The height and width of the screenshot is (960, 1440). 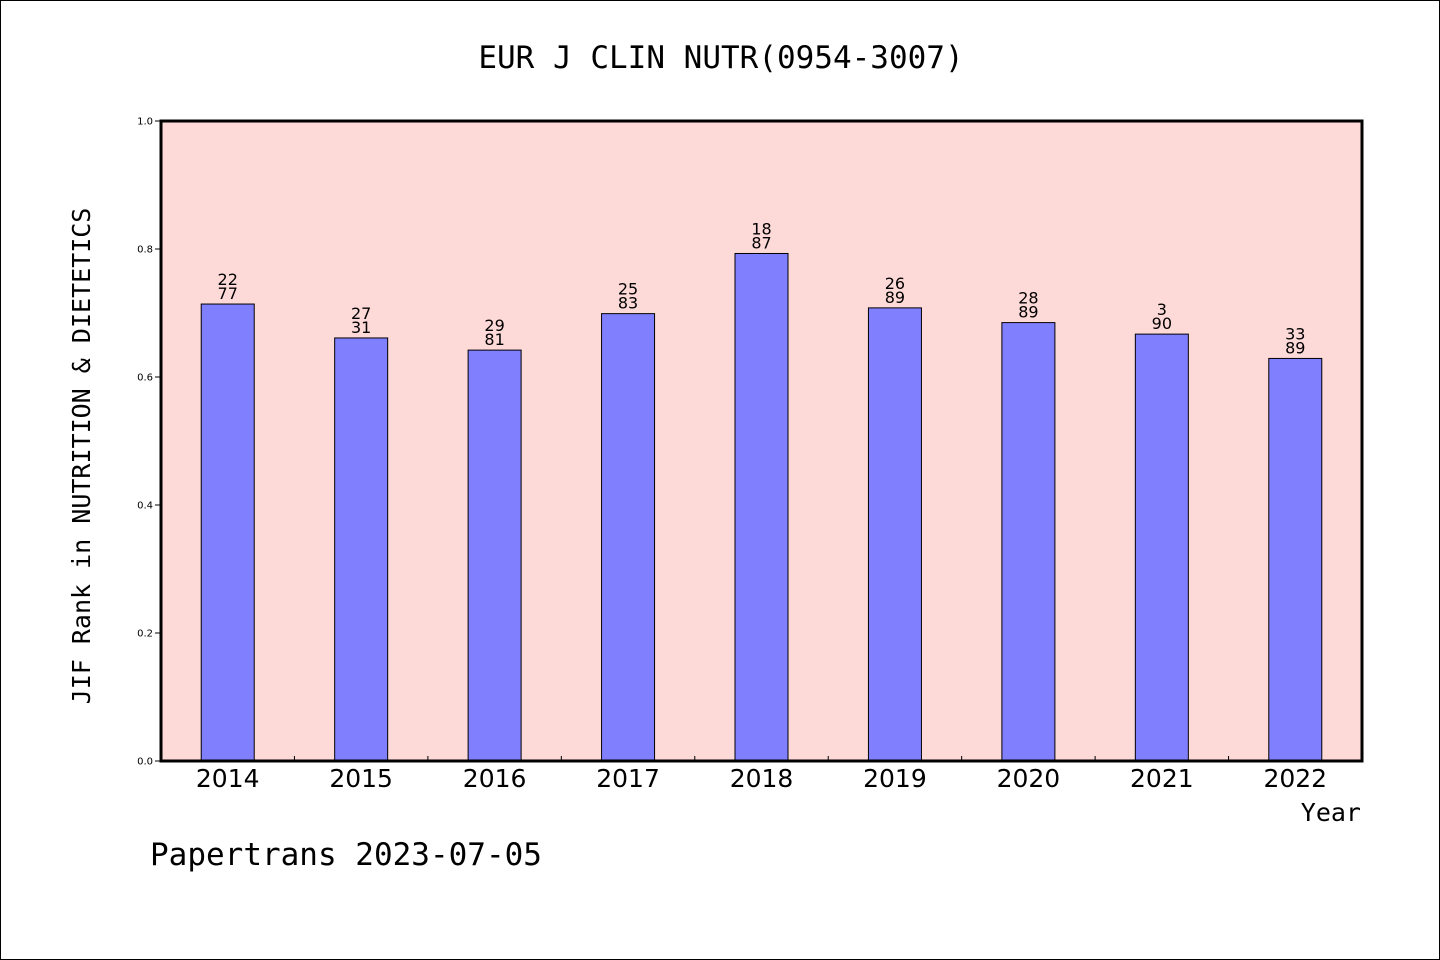 I want to click on bar-label-rank: 28, so click(x=1028, y=298).